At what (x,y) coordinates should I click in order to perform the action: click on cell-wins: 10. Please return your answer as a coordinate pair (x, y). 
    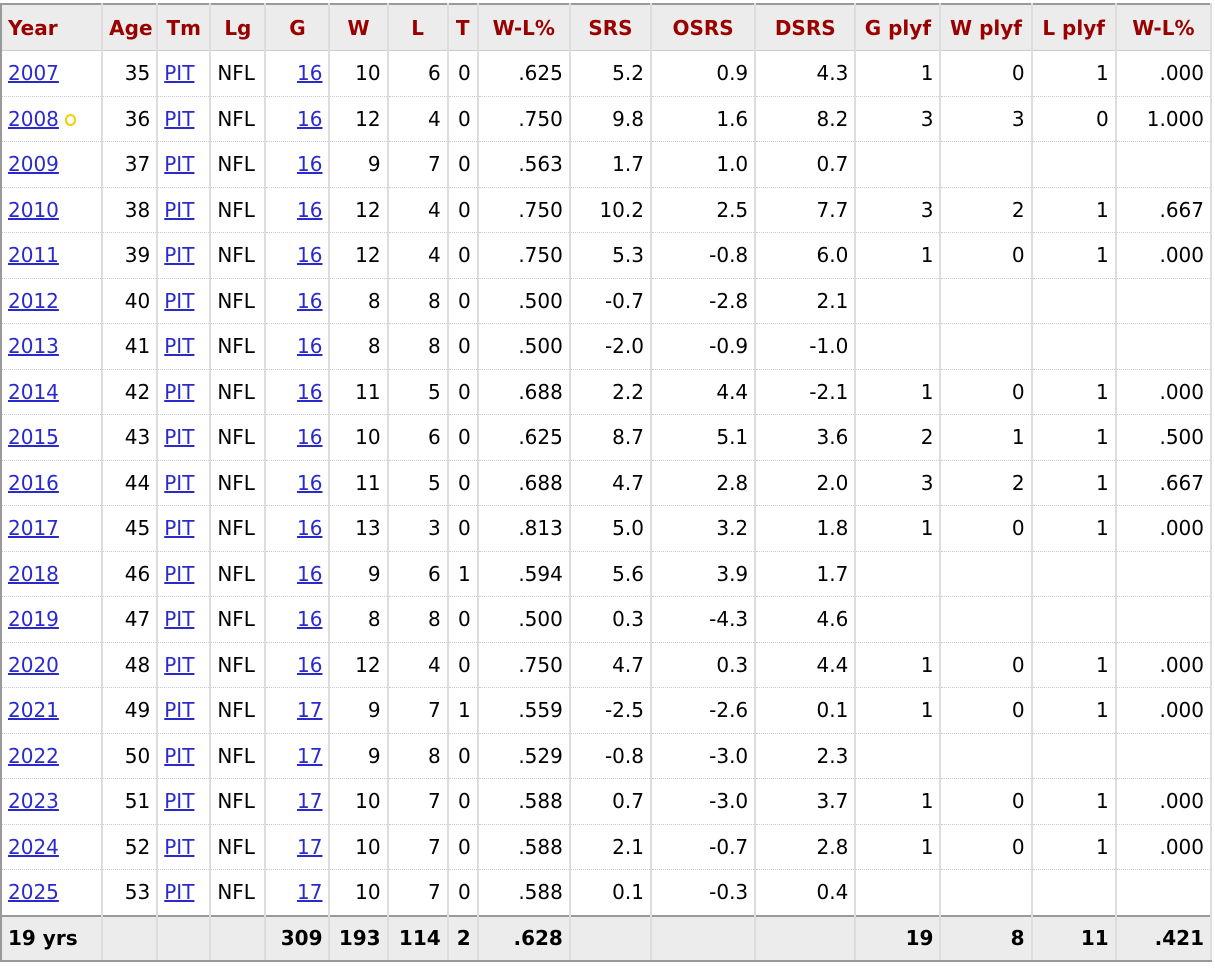
    Looking at the image, I should click on (359, 73).